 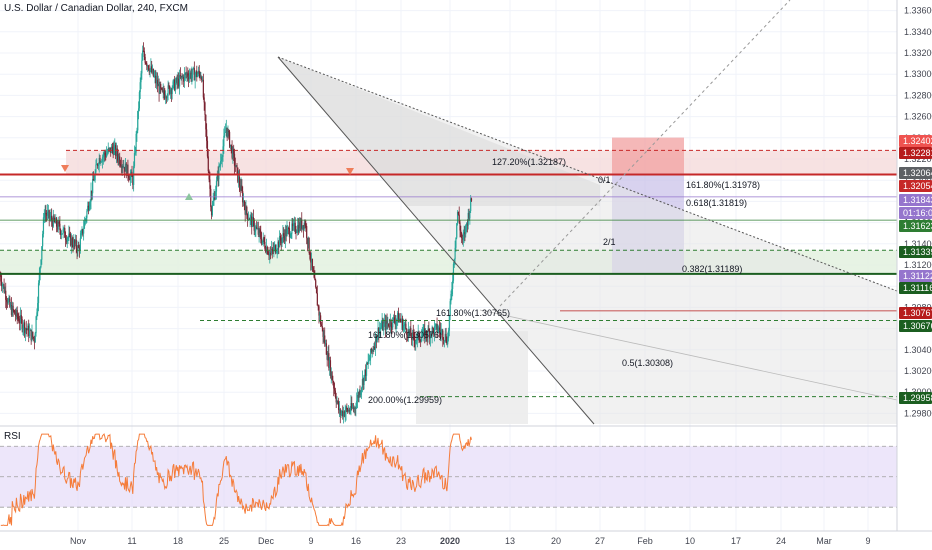 What do you see at coordinates (189, 196) in the screenshot?
I see `up-marker` at bounding box center [189, 196].